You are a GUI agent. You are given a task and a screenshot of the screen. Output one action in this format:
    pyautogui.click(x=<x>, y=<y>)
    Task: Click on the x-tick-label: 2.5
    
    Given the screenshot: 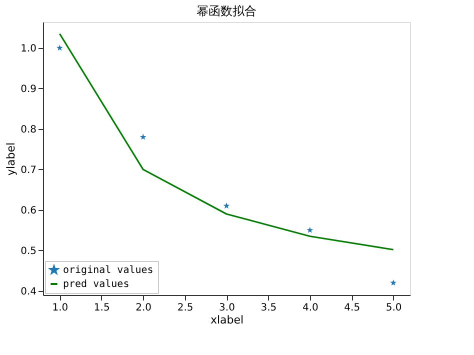 What is the action you would take?
    pyautogui.click(x=185, y=308)
    